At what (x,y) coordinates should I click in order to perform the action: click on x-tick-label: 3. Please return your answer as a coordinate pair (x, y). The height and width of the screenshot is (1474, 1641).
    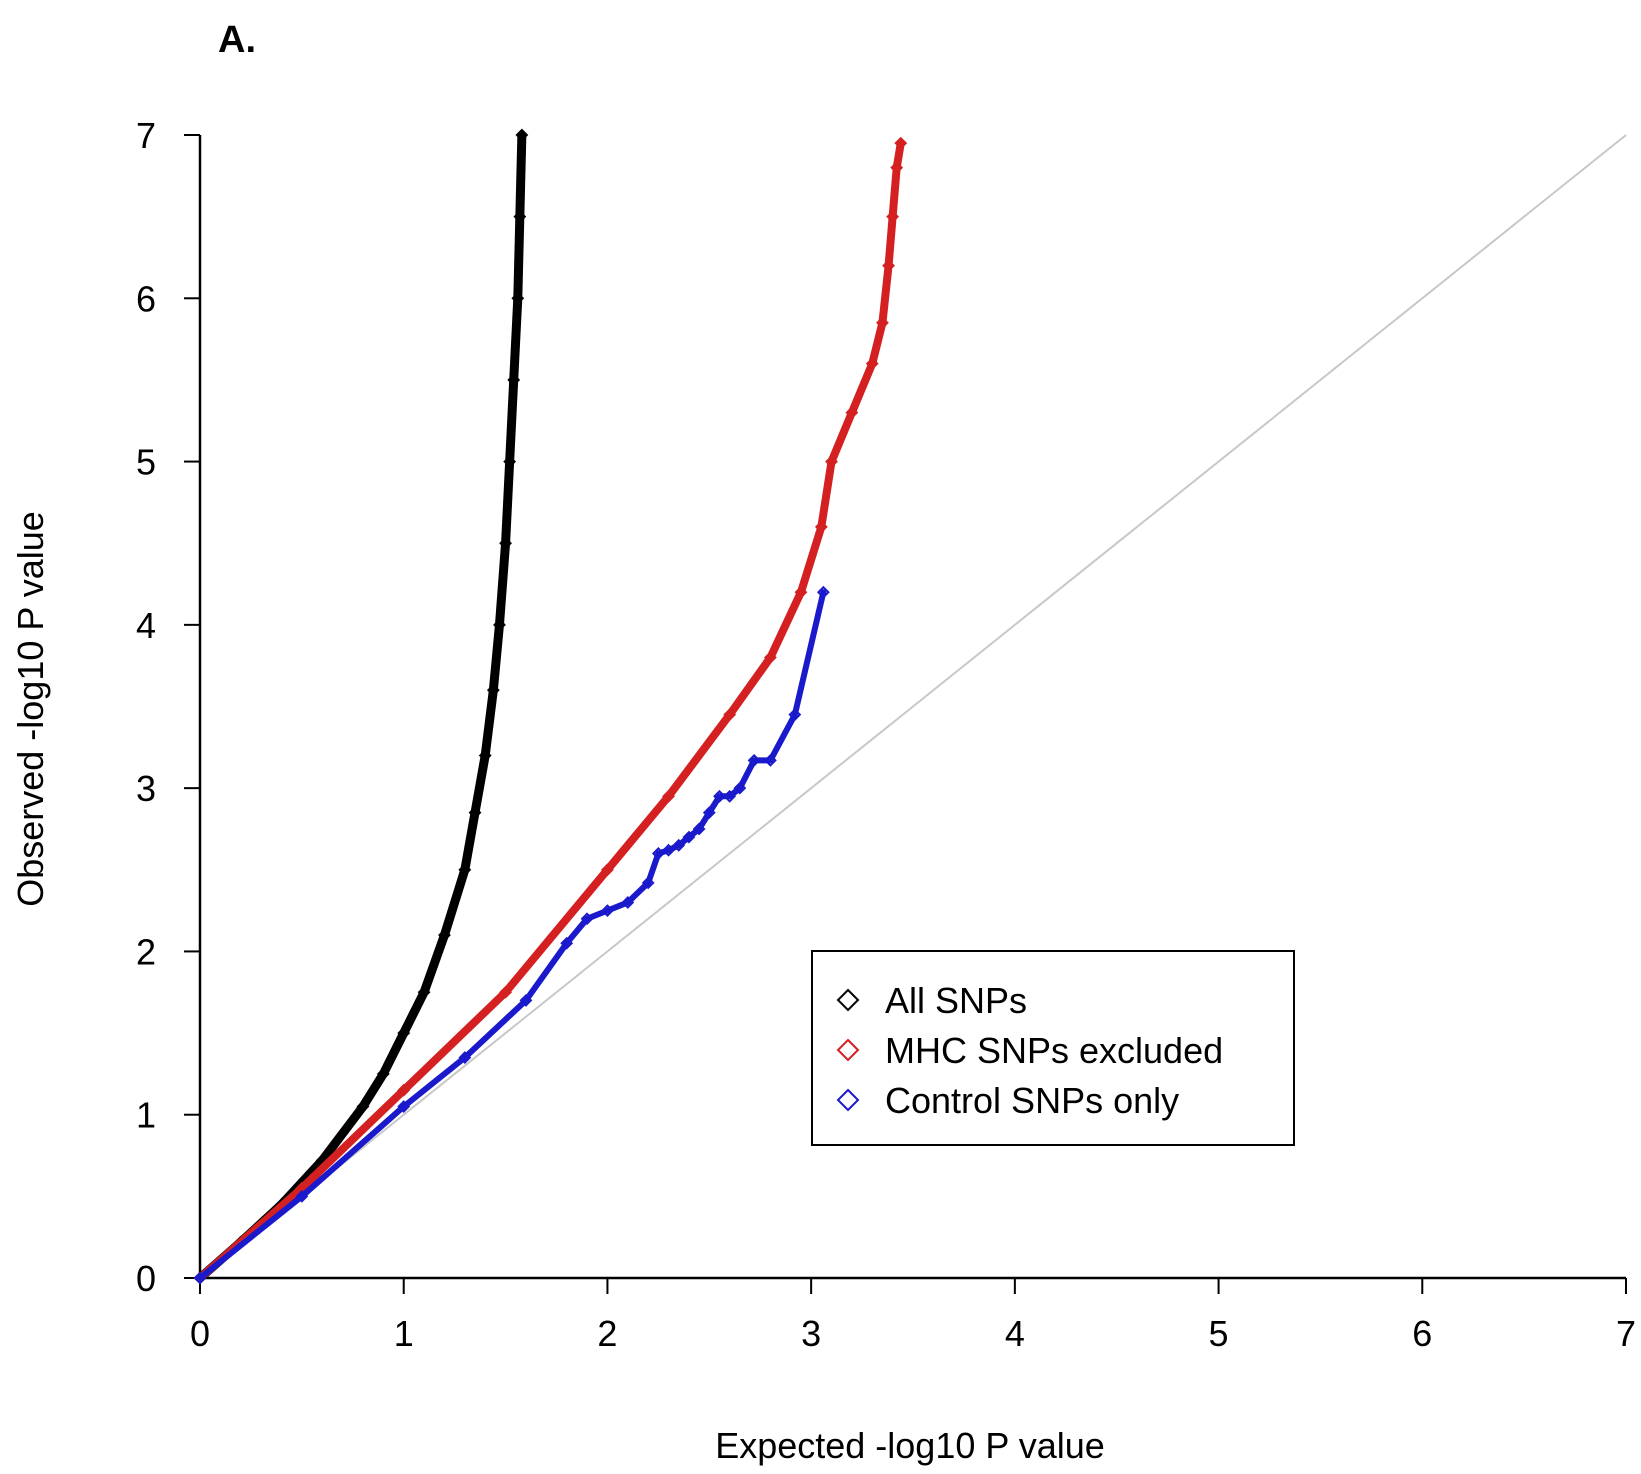
    Looking at the image, I should click on (811, 1333).